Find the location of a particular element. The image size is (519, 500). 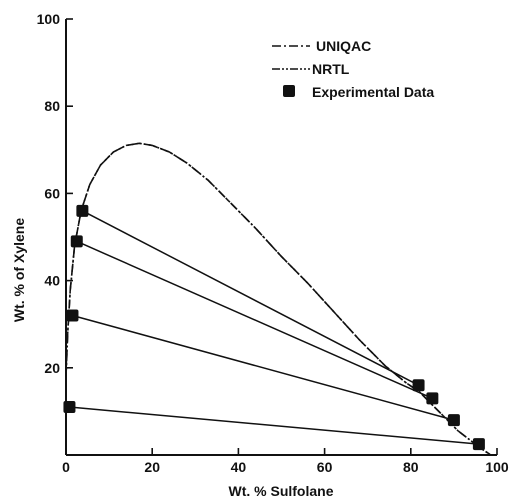

y-tick-label: 100 is located at coordinates (49, 19).